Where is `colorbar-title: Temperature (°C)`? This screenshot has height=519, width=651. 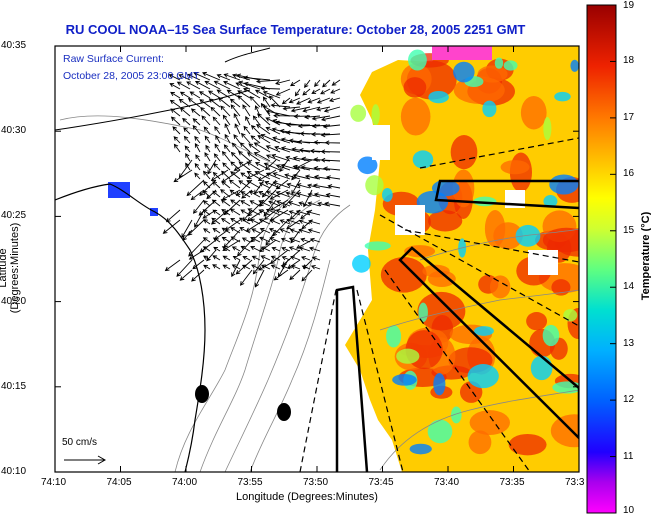
colorbar-title: Temperature (°C) is located at coordinates (645, 256).